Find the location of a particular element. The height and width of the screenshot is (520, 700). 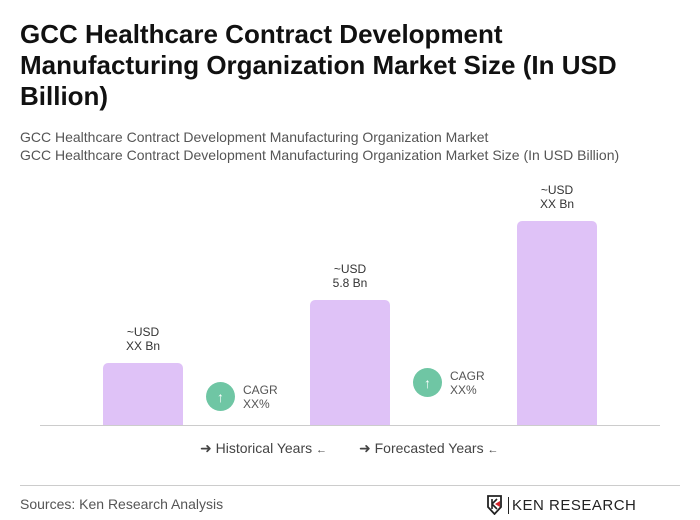

ken-research-logo: KEN RESEARCH is located at coordinates (561, 505).